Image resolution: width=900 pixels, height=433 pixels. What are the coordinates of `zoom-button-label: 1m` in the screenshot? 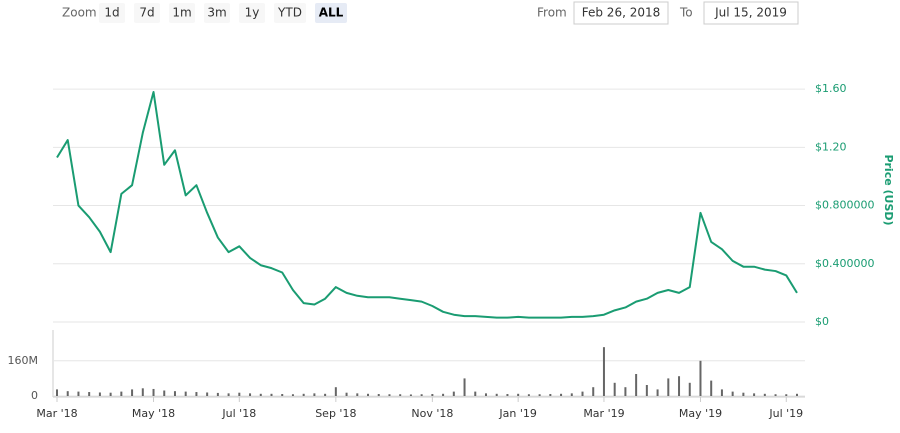 It's located at (181, 13).